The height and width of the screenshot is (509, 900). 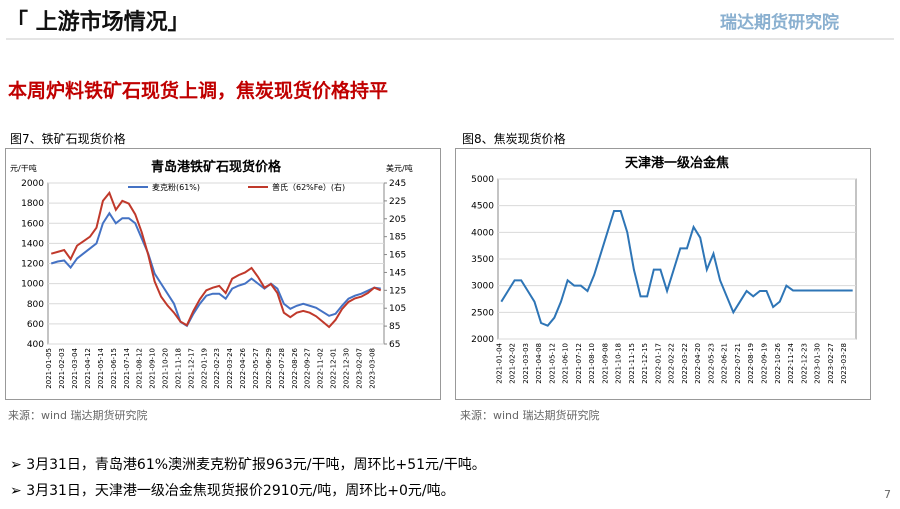 I want to click on y-tick-label: 600, so click(x=35, y=325).